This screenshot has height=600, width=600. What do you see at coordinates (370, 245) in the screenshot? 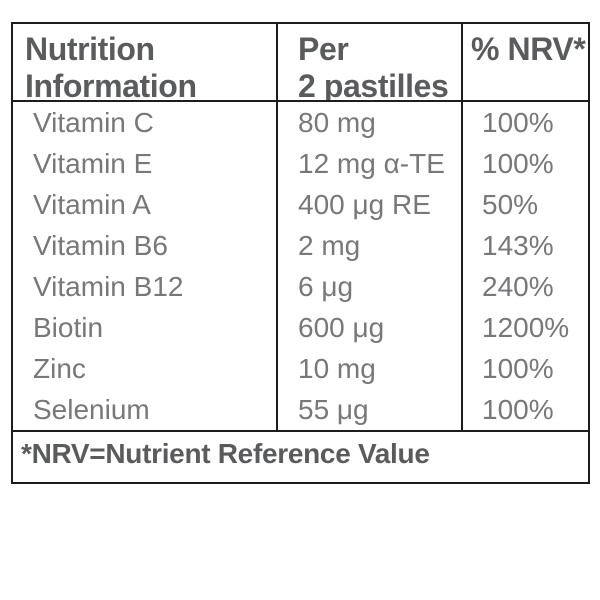
I see `nutrient-amount: 2 mg` at bounding box center [370, 245].